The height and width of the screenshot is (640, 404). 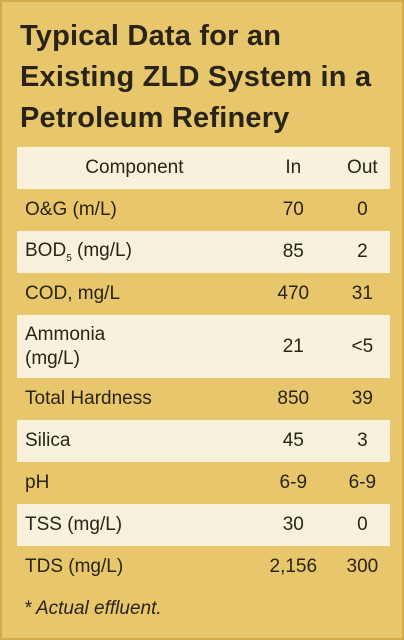 I want to click on out-cell: 3, so click(x=362, y=440).